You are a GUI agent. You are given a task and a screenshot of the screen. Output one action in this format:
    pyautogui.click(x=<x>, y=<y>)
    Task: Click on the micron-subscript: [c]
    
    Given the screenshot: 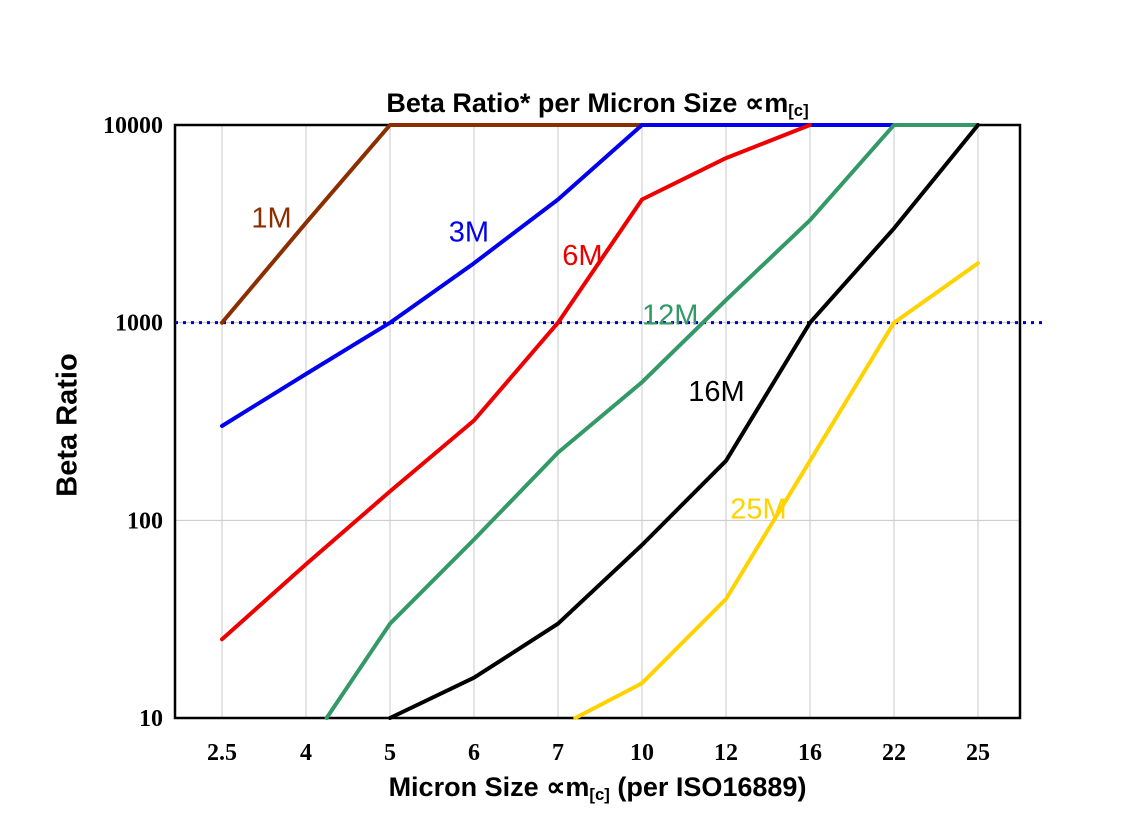 What is the action you would take?
    pyautogui.click(x=798, y=111)
    